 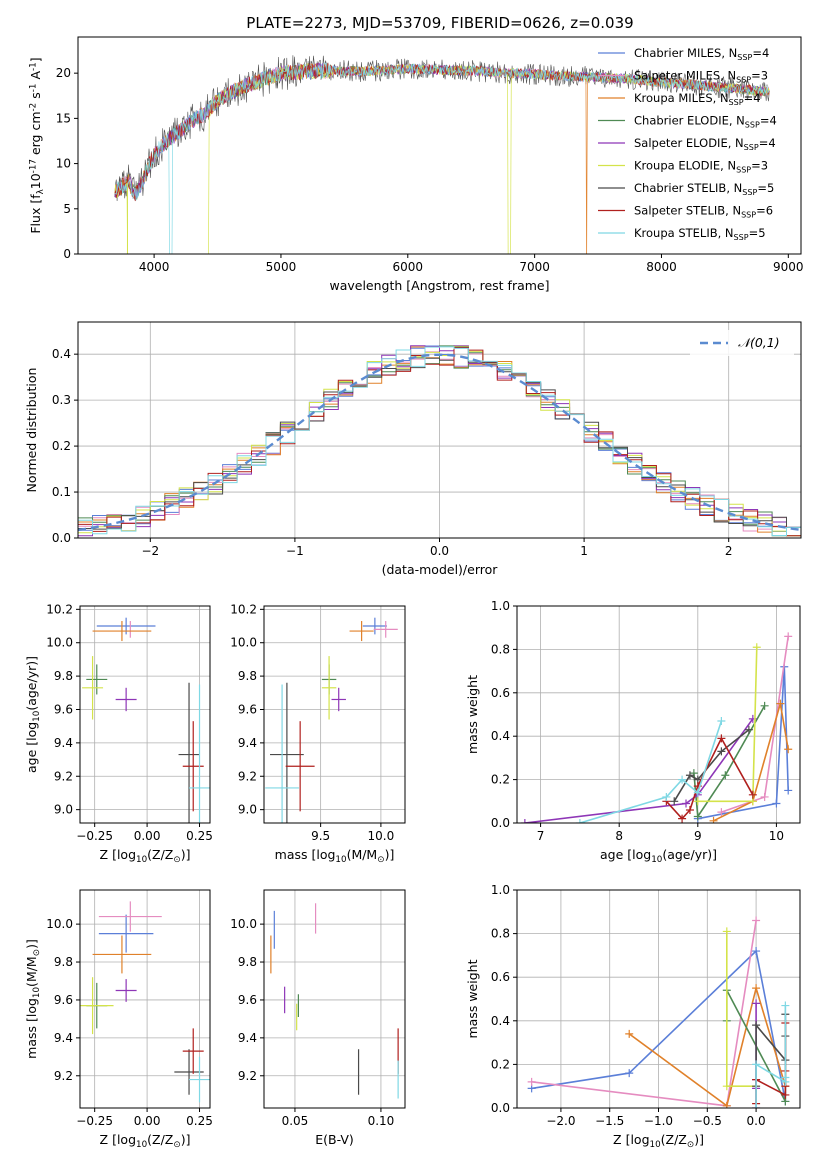 I want to click on legend-label: Salpeter ELODIE, NSSP=4, so click(x=705, y=144).